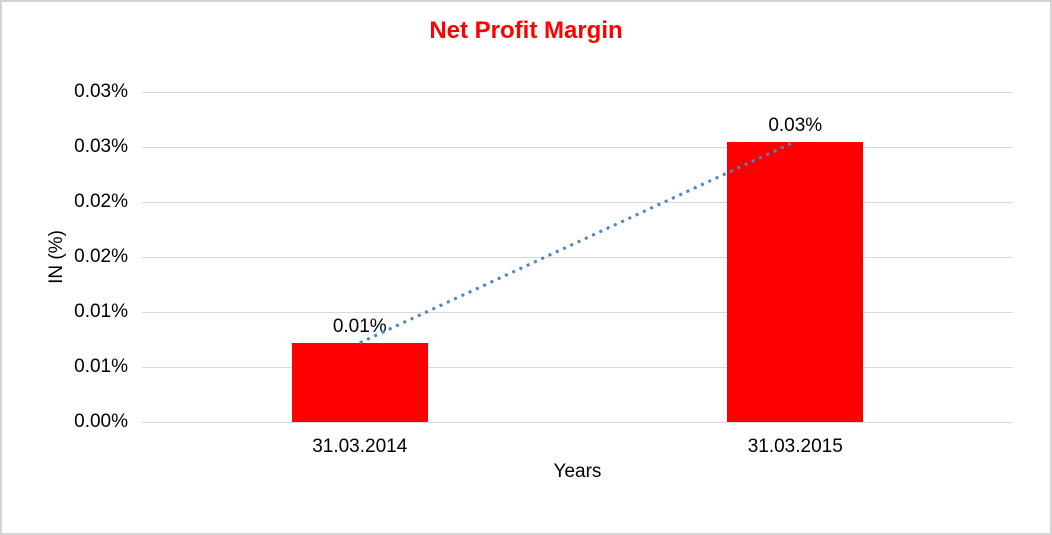 This screenshot has width=1052, height=535. Describe the element at coordinates (795, 281) in the screenshot. I see `bar-31.03.2015` at that location.